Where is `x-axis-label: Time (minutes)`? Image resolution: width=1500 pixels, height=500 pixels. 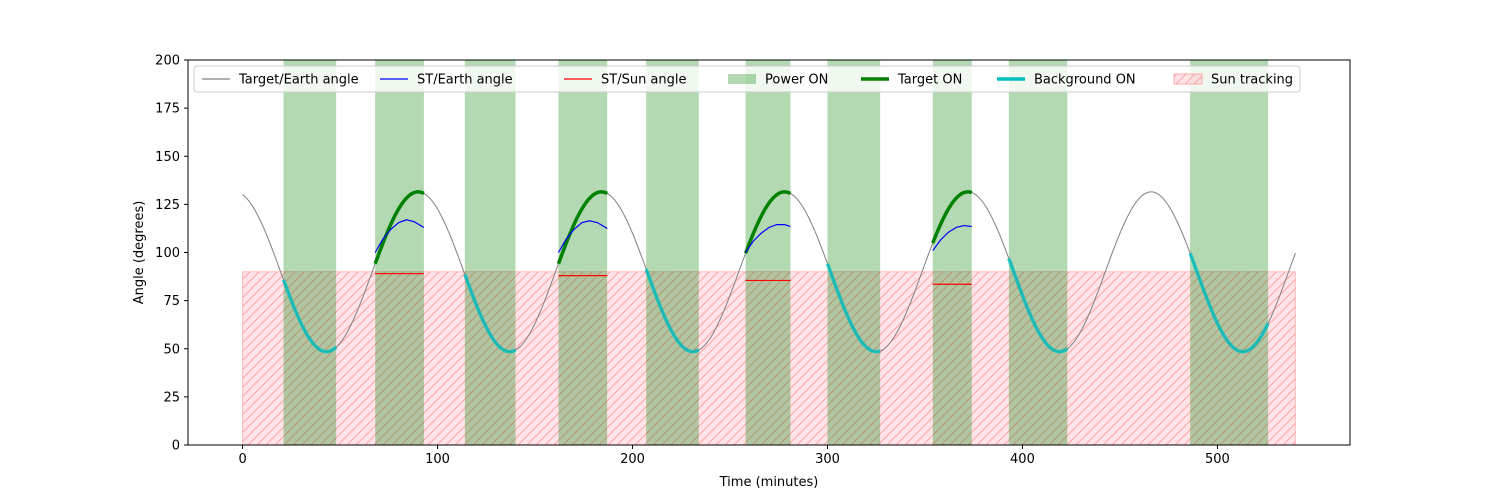 x-axis-label: Time (minutes) is located at coordinates (769, 482).